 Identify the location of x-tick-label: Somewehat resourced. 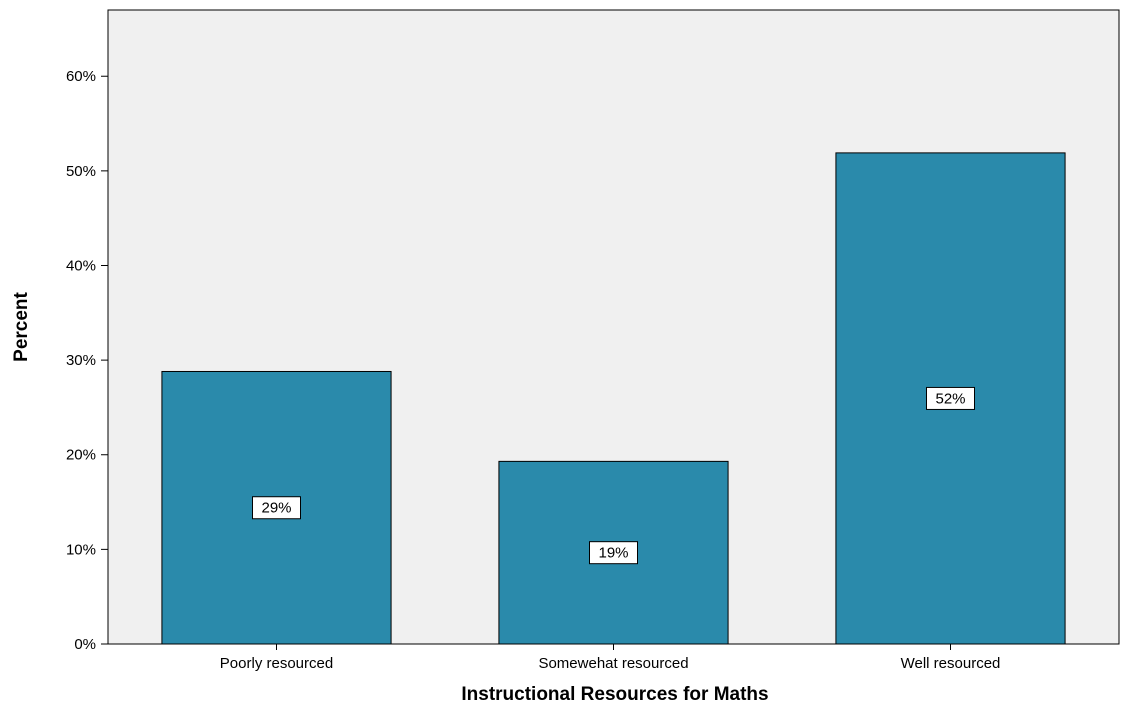
(613, 663).